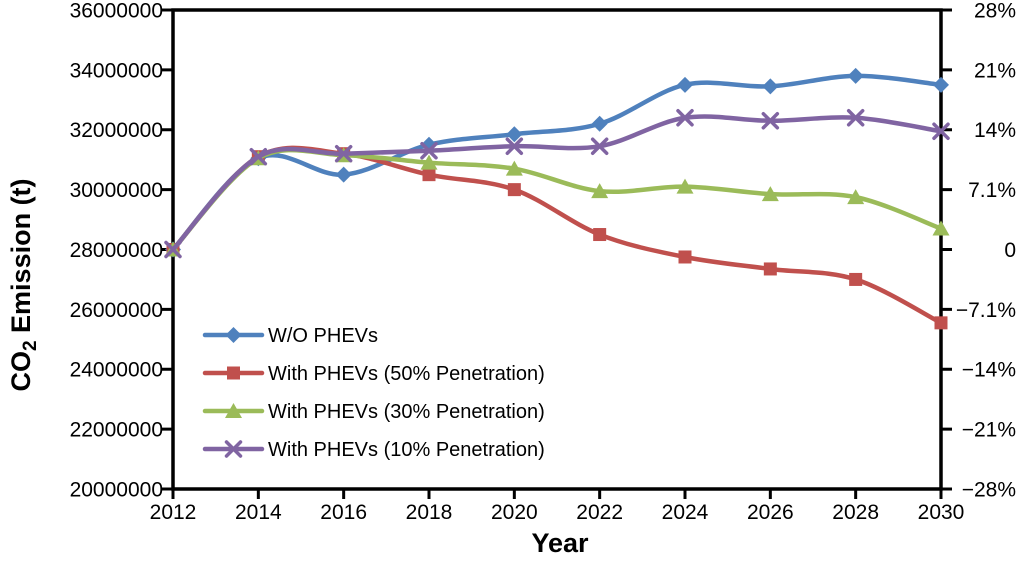 Image resolution: width=1024 pixels, height=566 pixels. What do you see at coordinates (560, 543) in the screenshot?
I see `x-axis-title: Year` at bounding box center [560, 543].